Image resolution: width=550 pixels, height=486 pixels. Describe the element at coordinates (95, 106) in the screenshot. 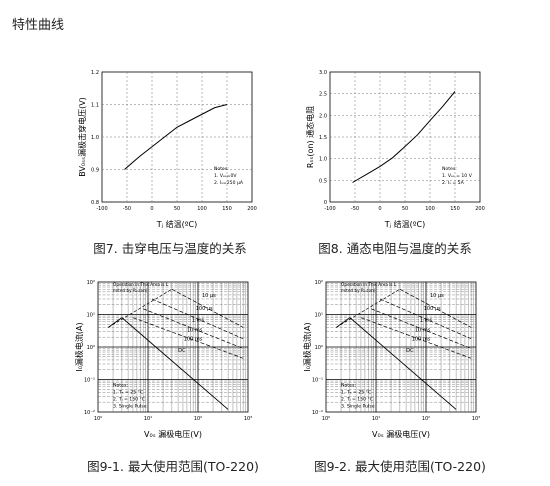

I see `y-tick-label: 1.1` at that location.